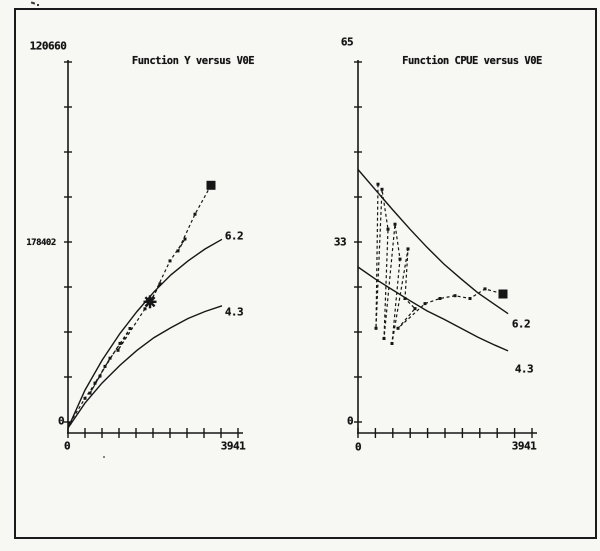 The height and width of the screenshot is (551, 600). I want to click on left-final-point-square-marker, so click(211, 185).